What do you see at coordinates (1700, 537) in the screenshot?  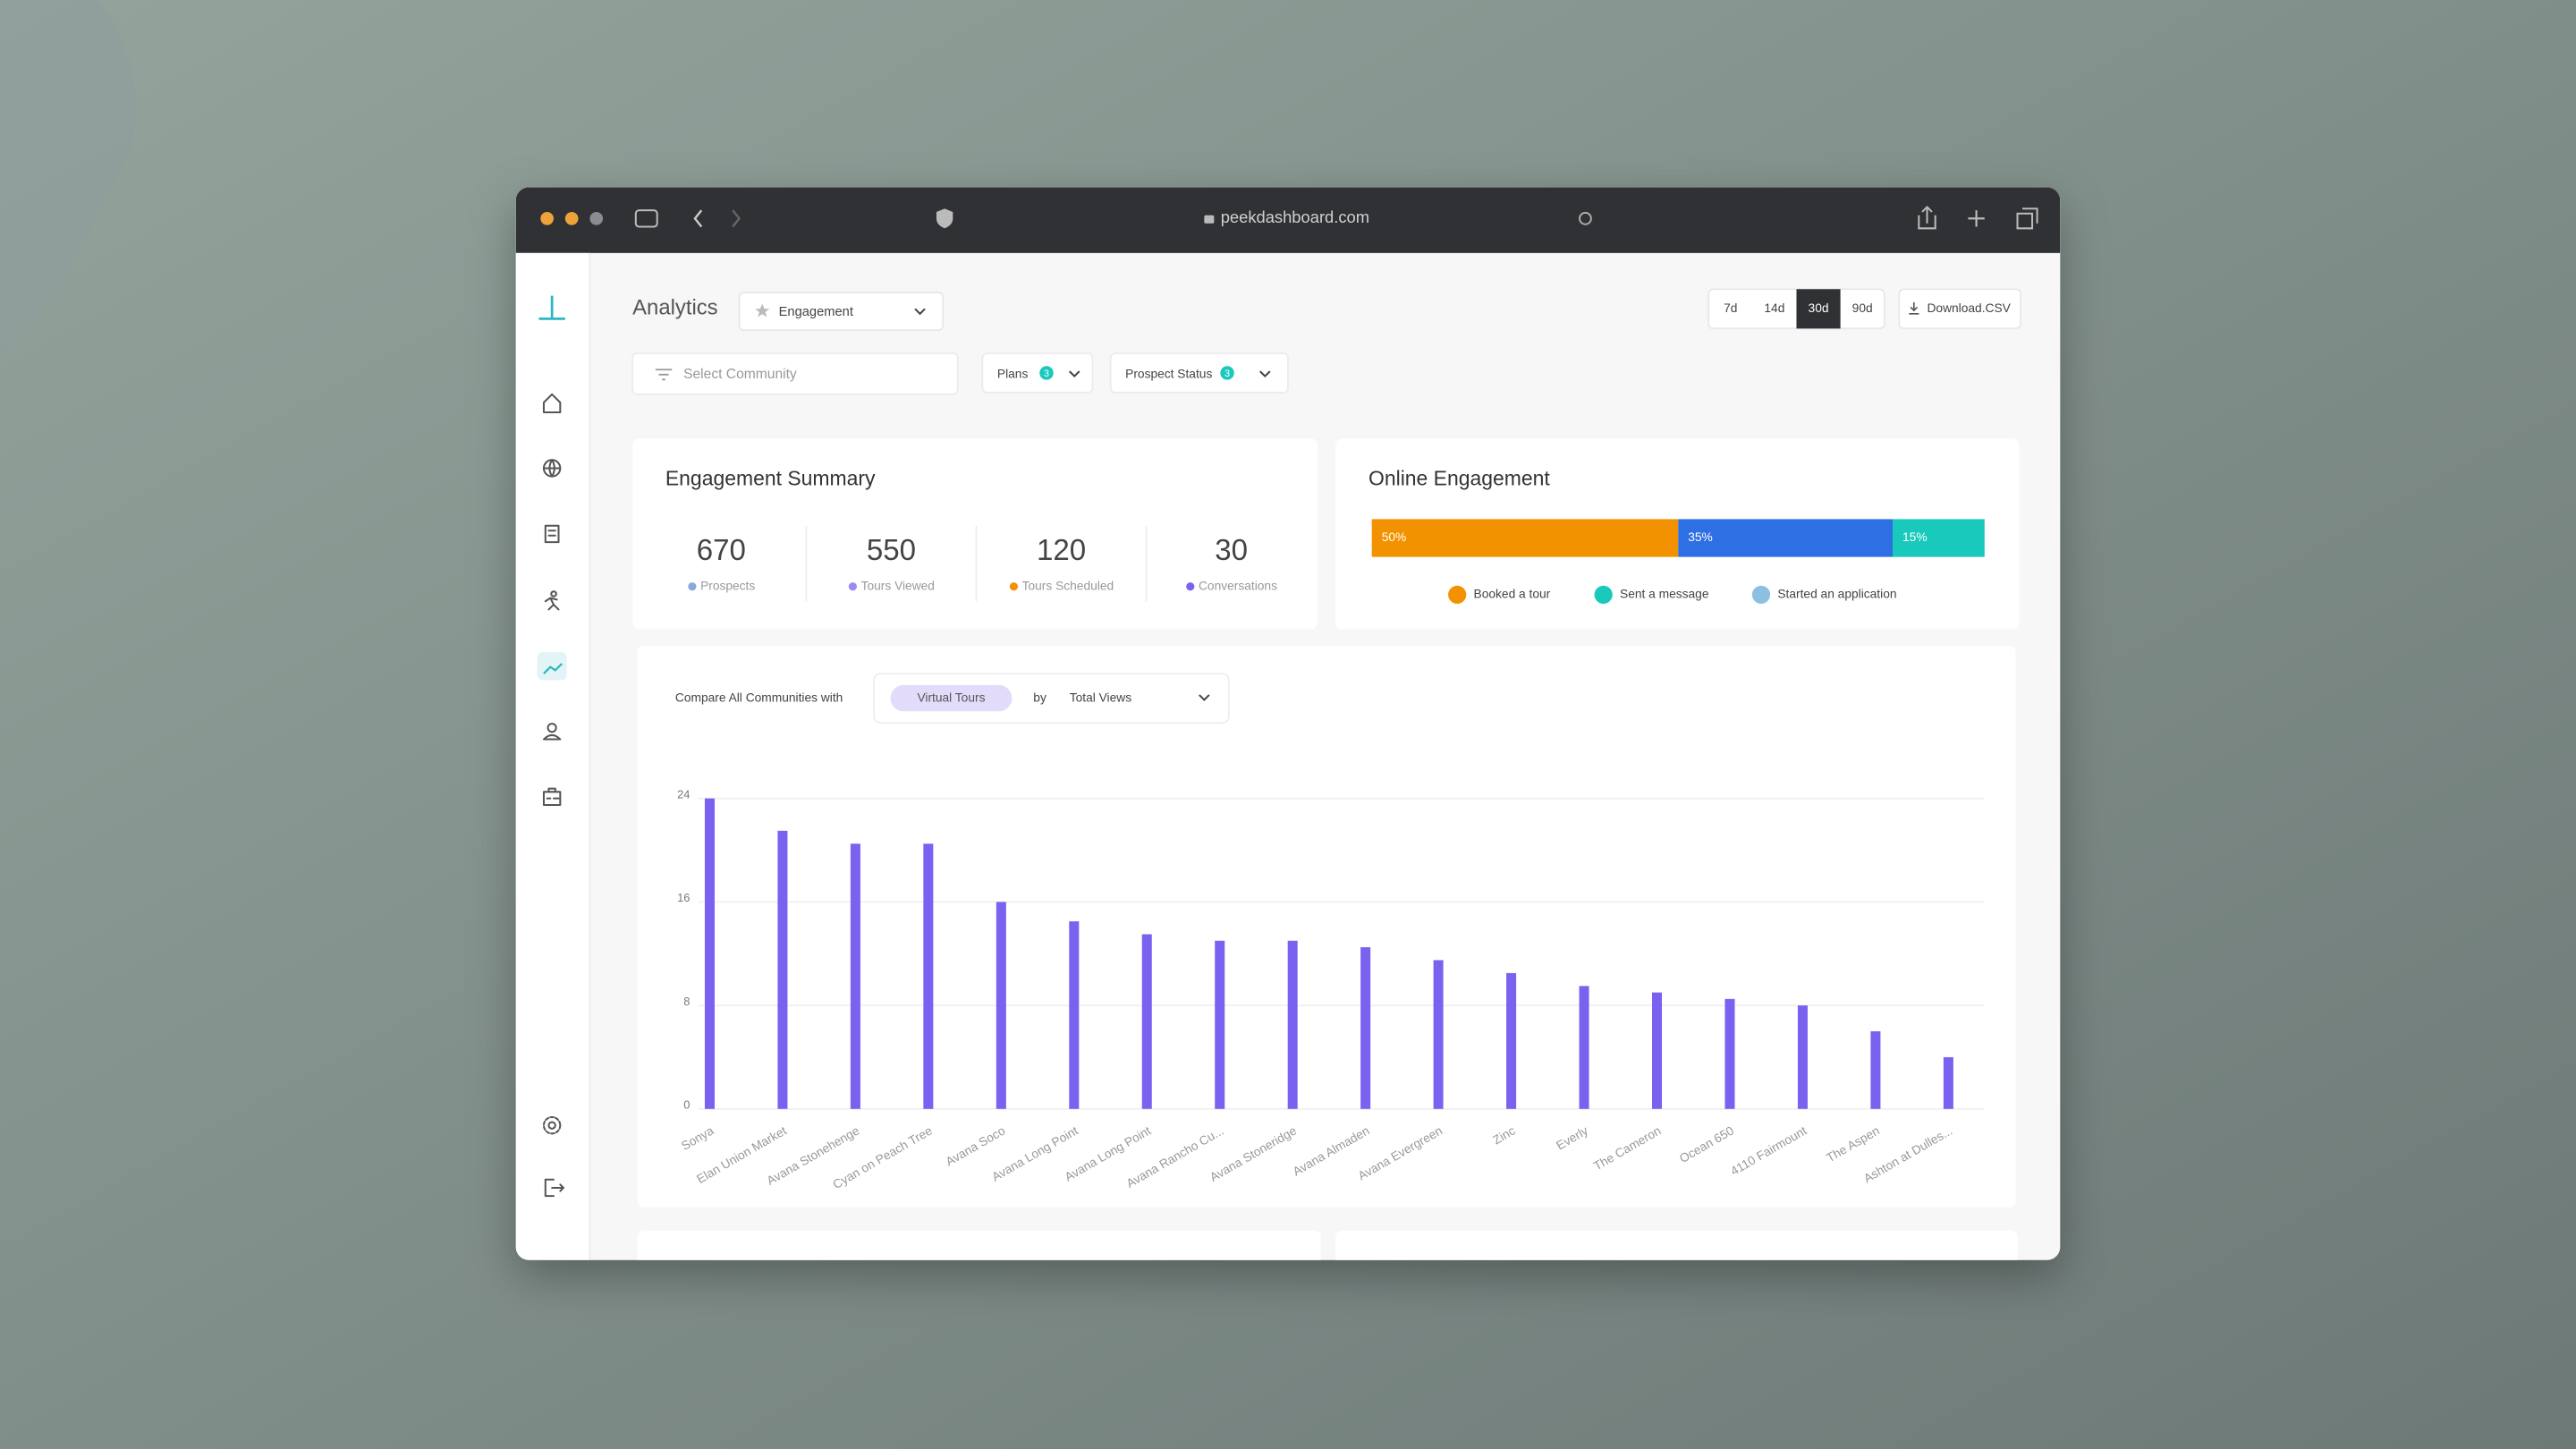 I see `segment-label: 35%` at bounding box center [1700, 537].